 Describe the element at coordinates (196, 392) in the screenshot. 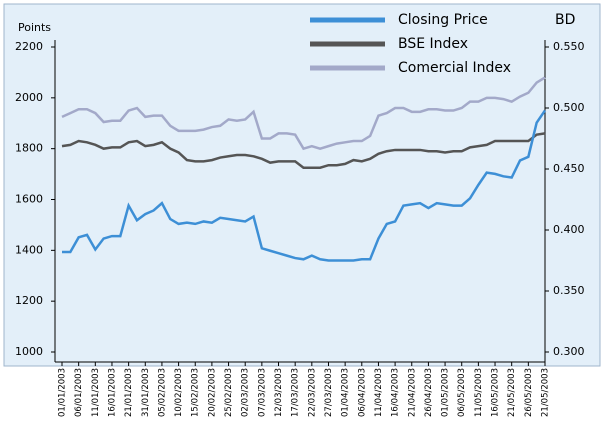

I see `x-tick-label: 15/02/2003` at that location.